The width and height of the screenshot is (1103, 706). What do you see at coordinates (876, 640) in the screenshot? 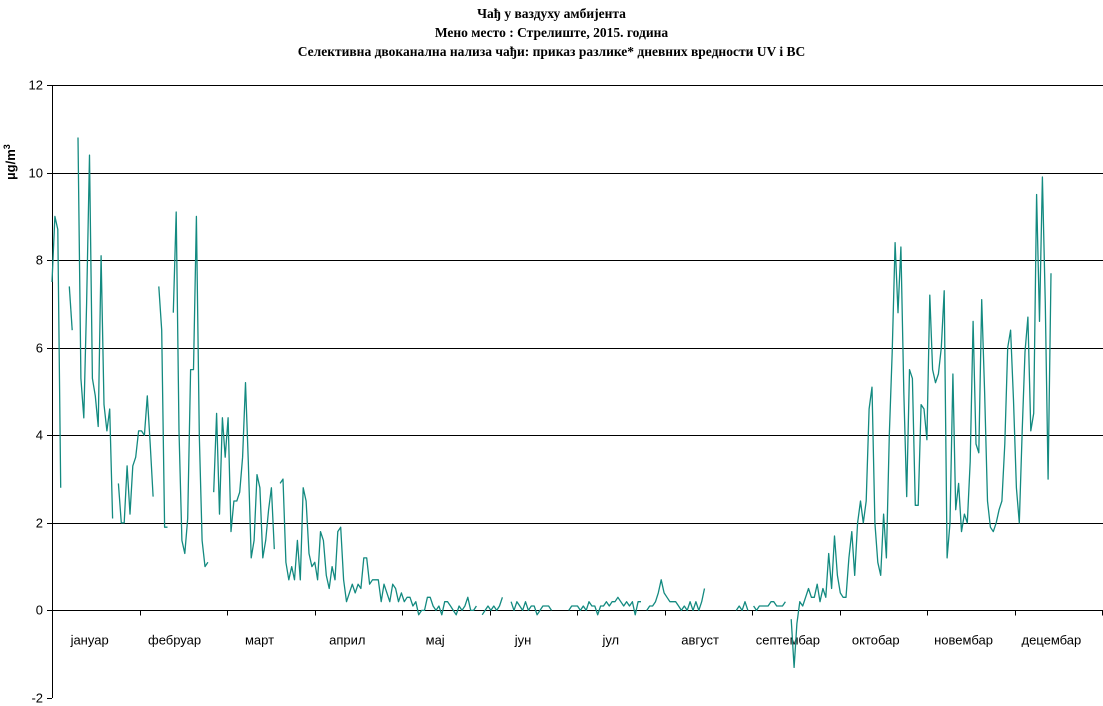
I see `x-tick-label: октобар` at bounding box center [876, 640].